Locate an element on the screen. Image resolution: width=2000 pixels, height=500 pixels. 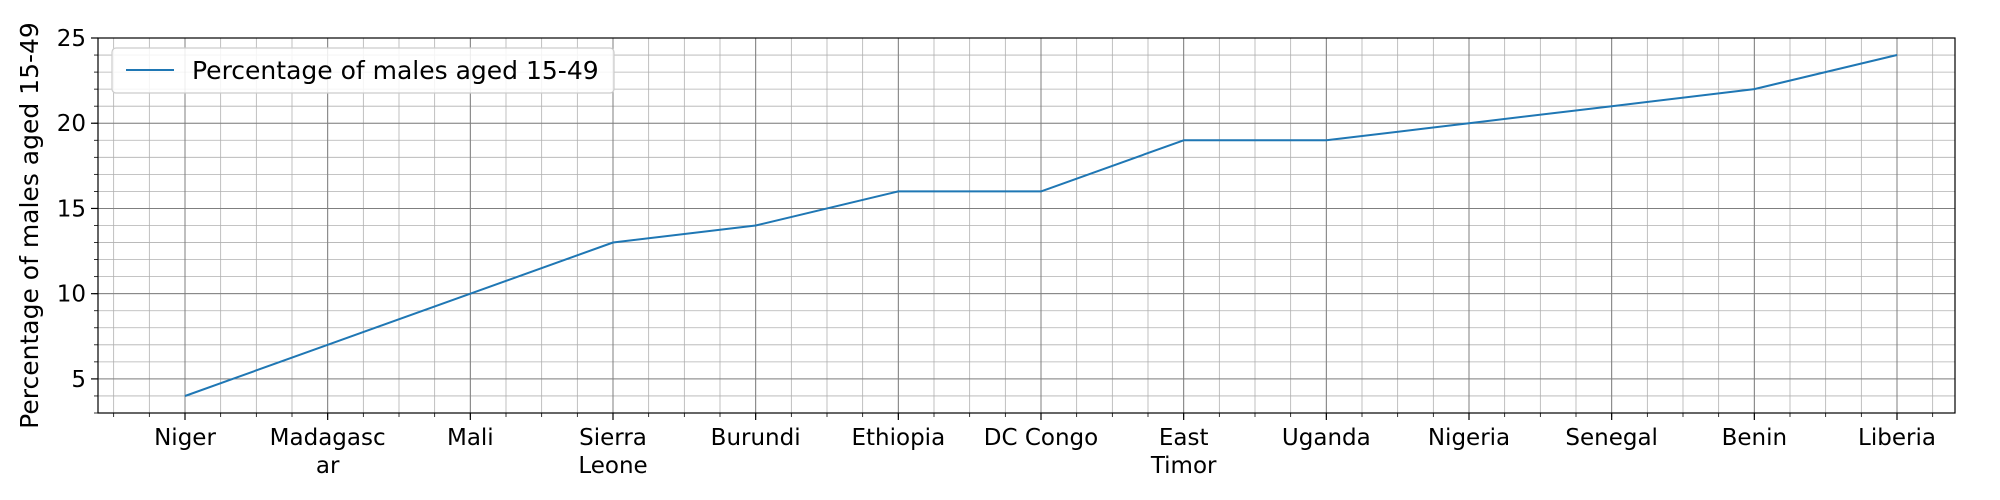
x-tick-label: East Timor is located at coordinates (1183, 452).